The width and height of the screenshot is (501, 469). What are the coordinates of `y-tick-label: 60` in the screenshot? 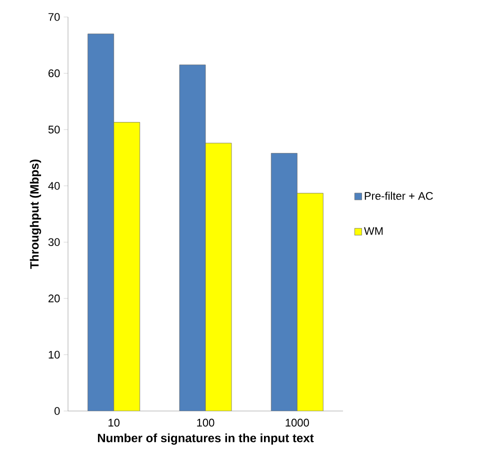 It's located at (54, 73).